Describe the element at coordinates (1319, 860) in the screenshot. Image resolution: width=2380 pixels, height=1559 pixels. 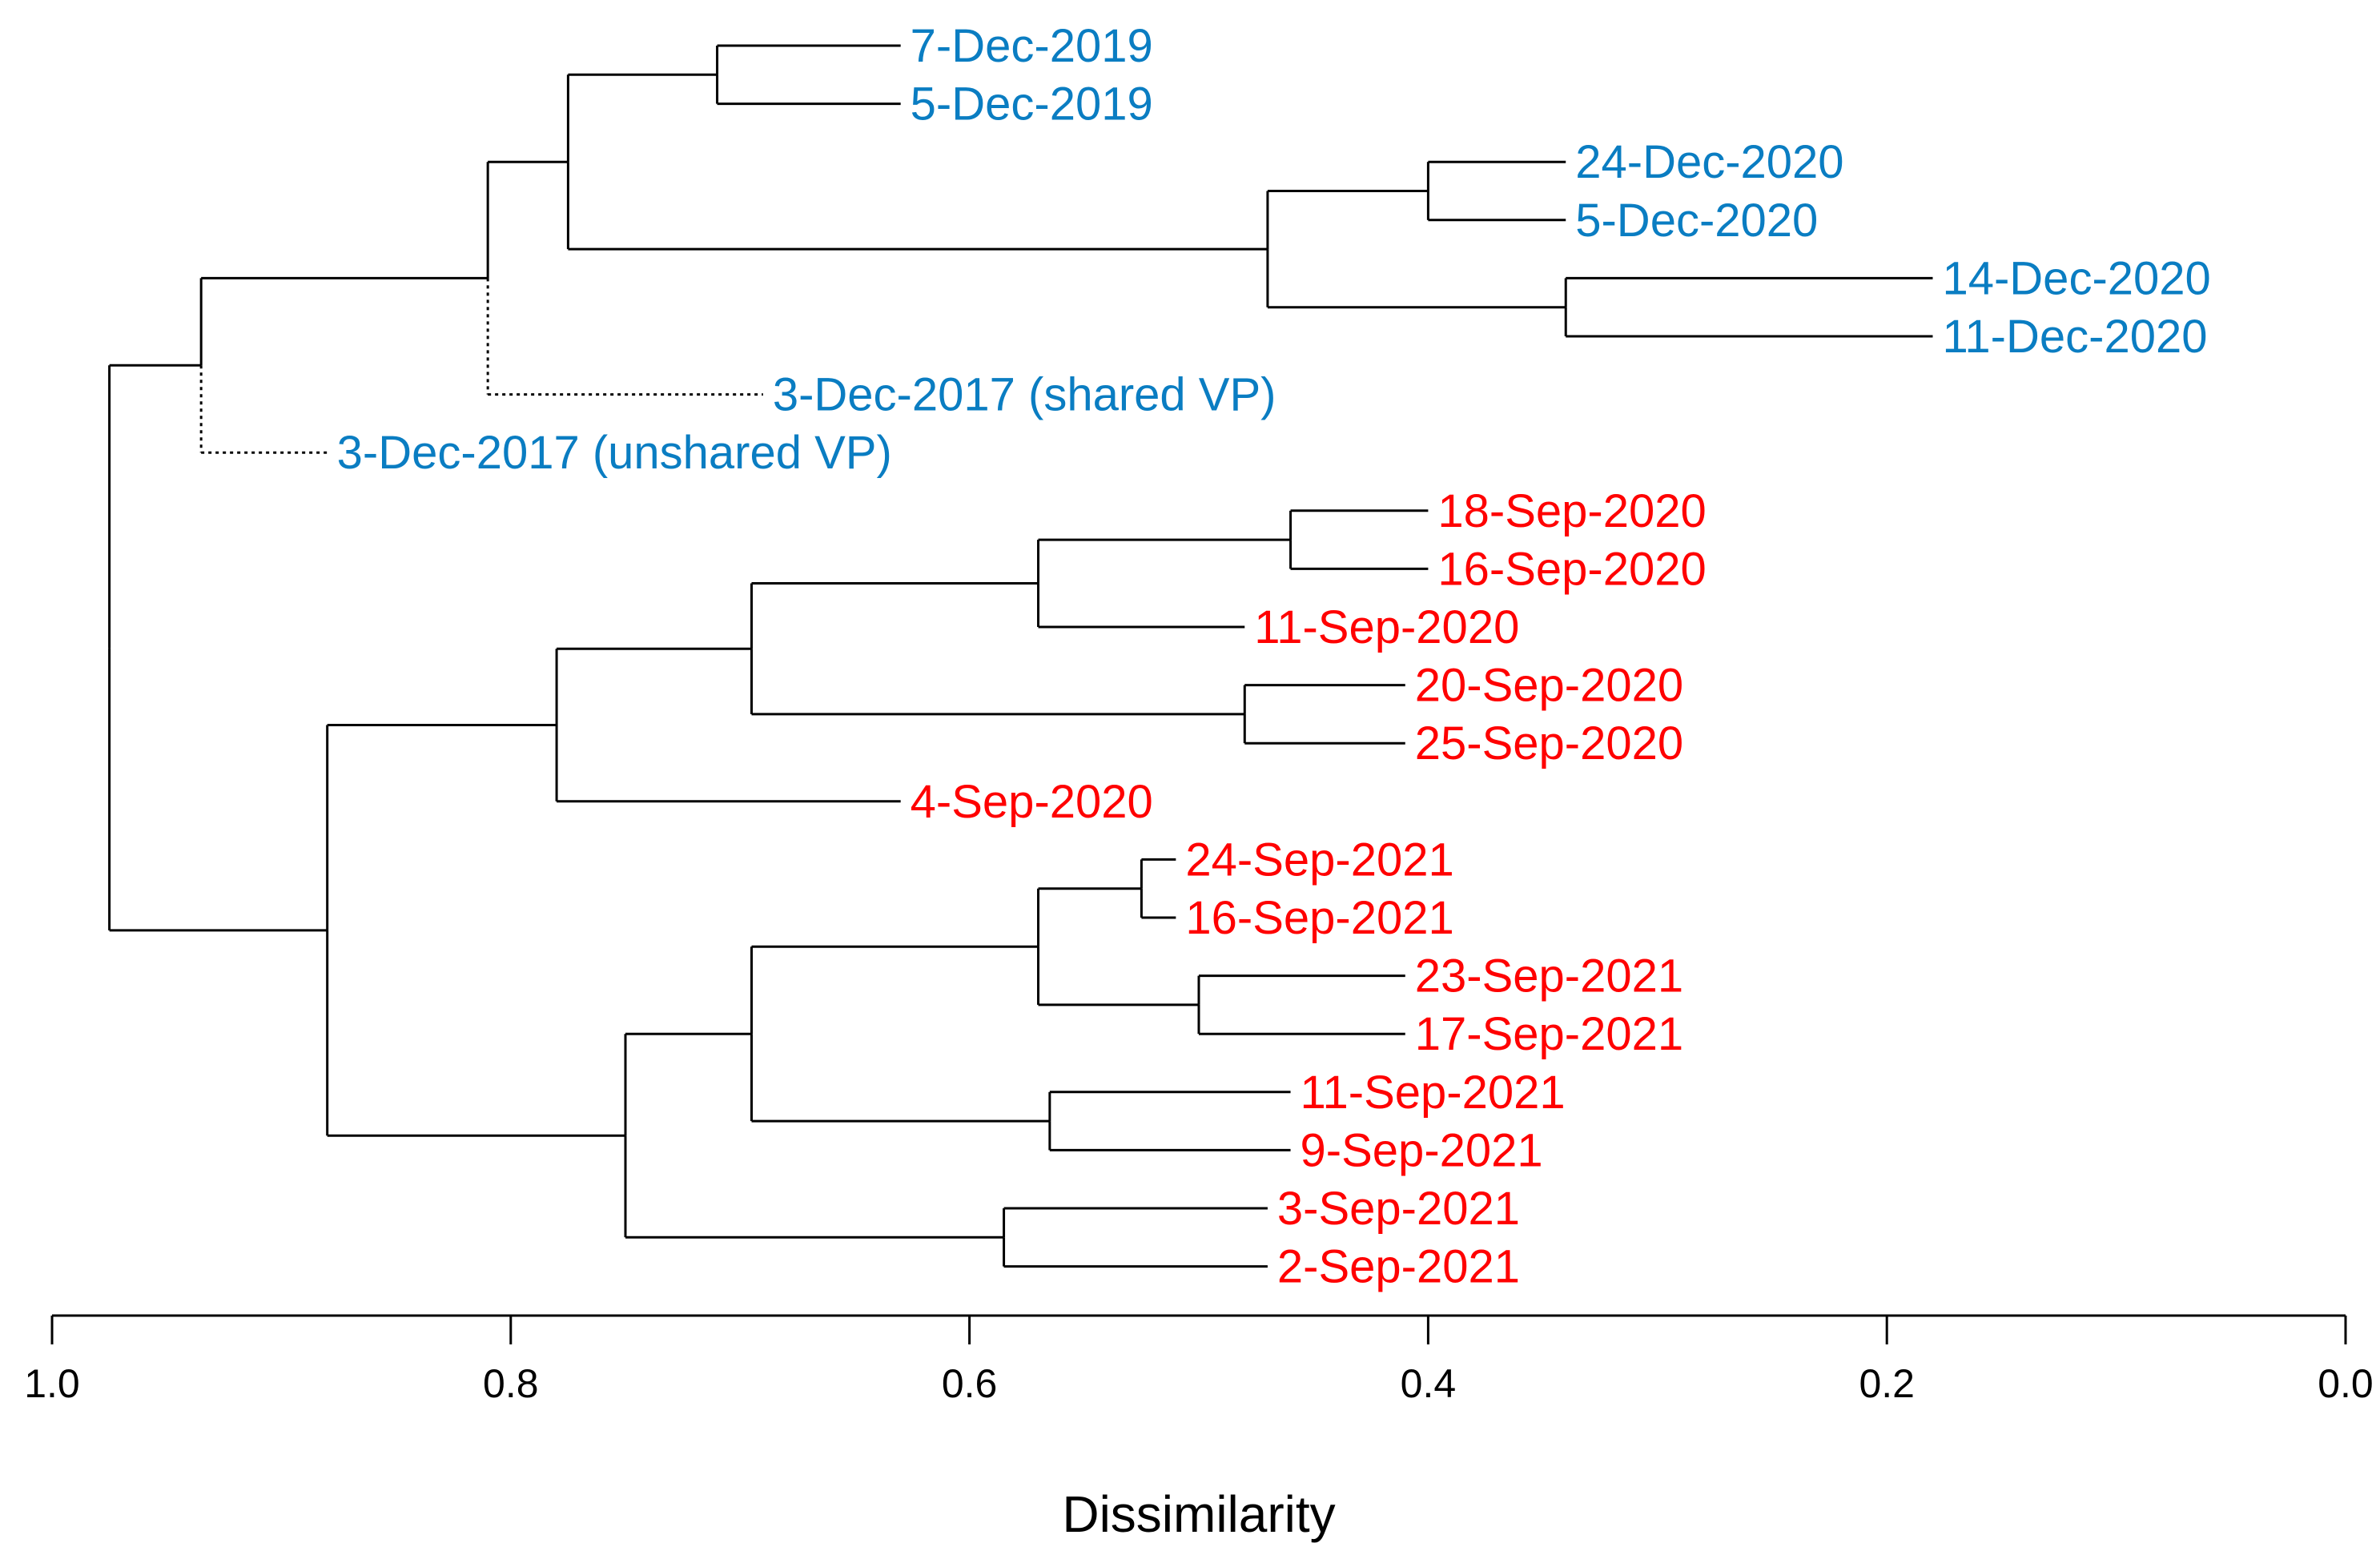
I see `leaf-label: 24-Sep-2021` at that location.